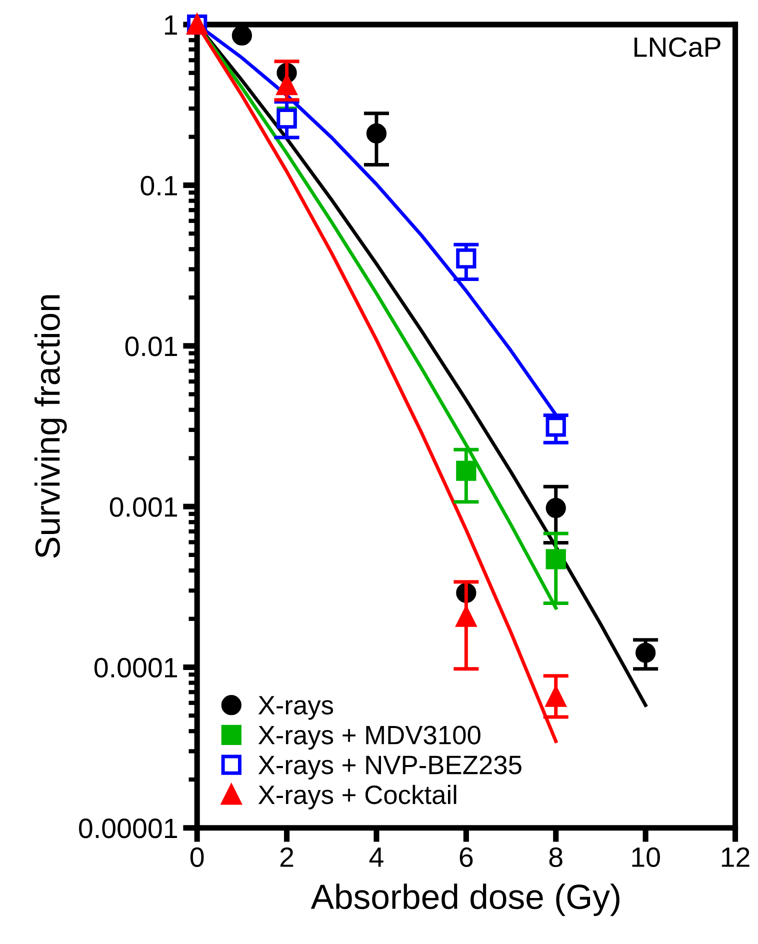 Image resolution: width=758 pixels, height=944 pixels. I want to click on y-axis-title: Surviving fraction, so click(50, 426).